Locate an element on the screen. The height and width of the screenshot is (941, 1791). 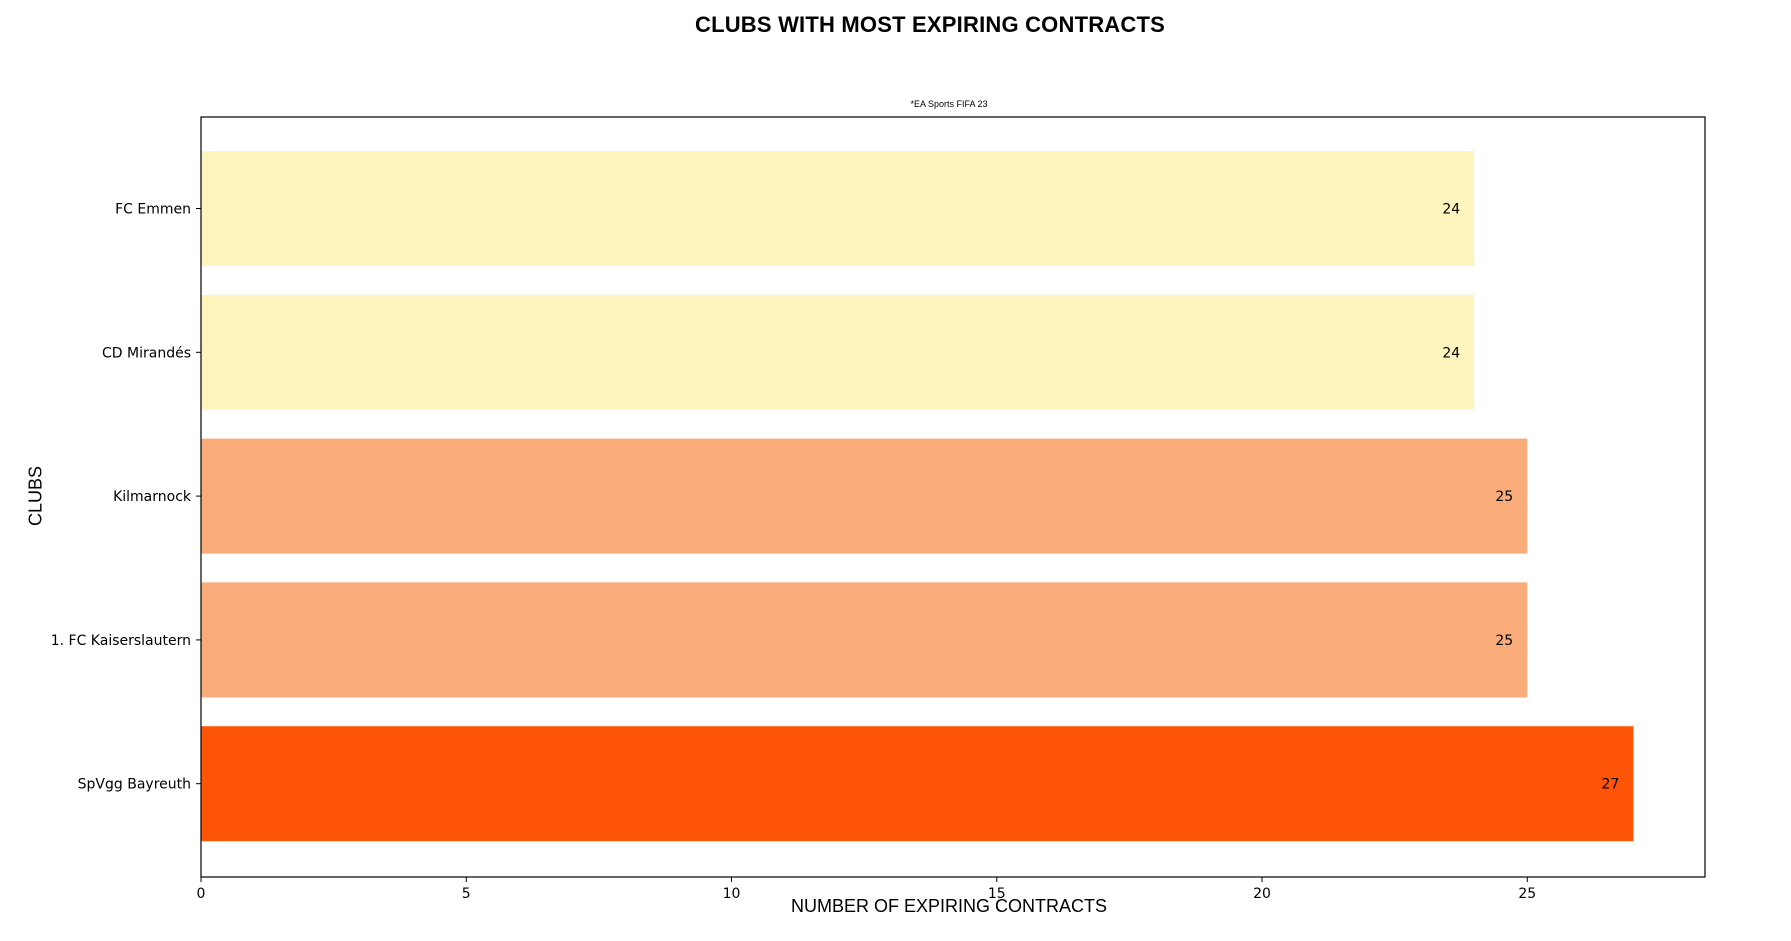
x-tick-label-1: 5 is located at coordinates (466, 894).